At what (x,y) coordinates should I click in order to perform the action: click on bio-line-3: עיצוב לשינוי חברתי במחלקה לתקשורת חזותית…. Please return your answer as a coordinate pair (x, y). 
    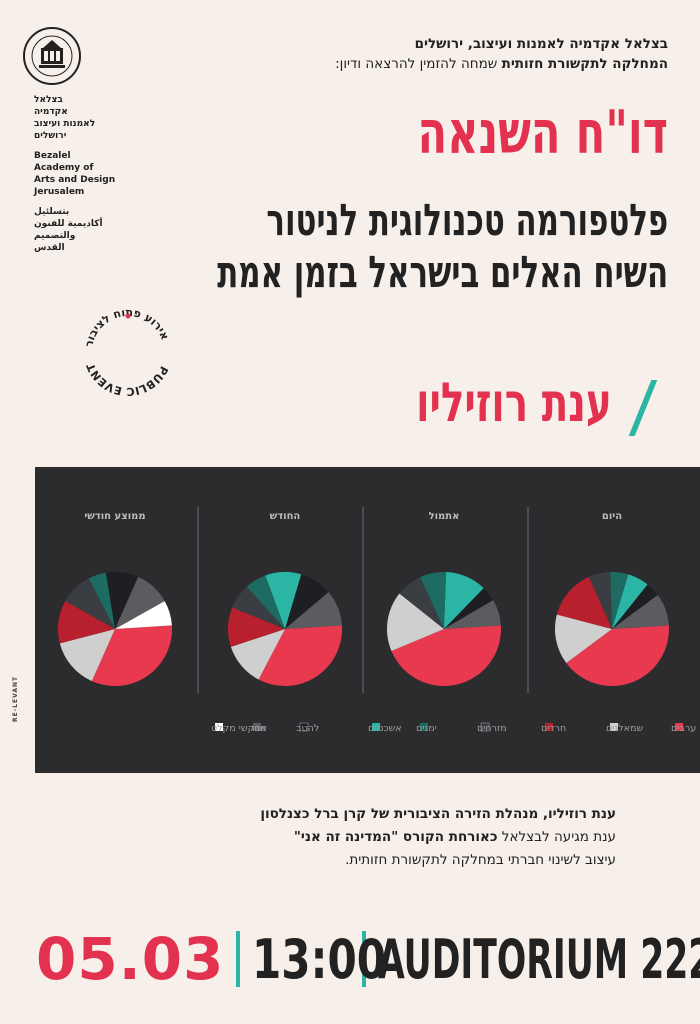
    Looking at the image, I should click on (480, 860).